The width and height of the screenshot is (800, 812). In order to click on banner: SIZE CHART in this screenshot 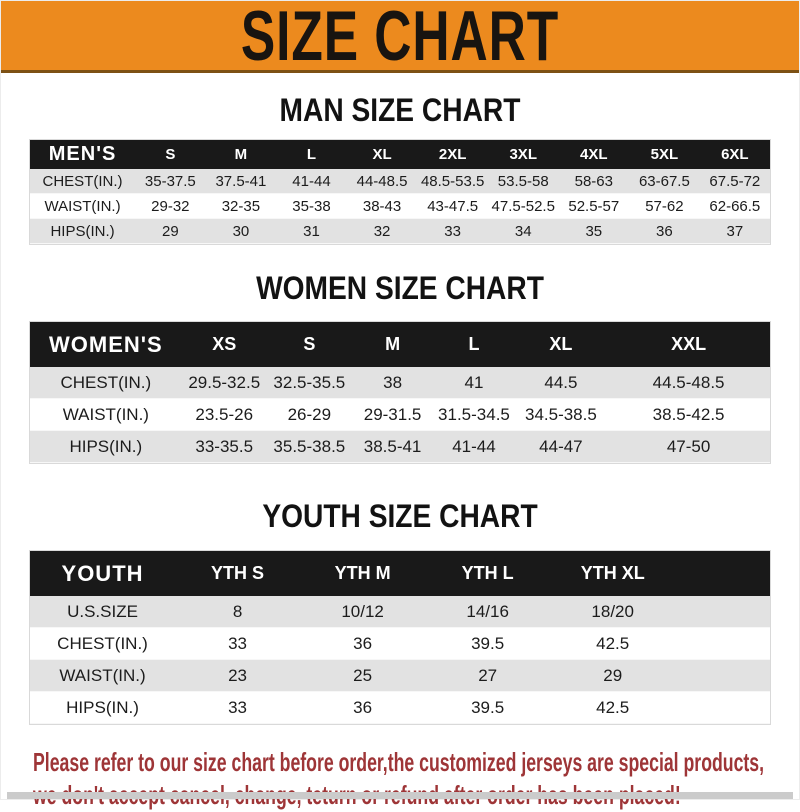, I will do `click(400, 38)`.